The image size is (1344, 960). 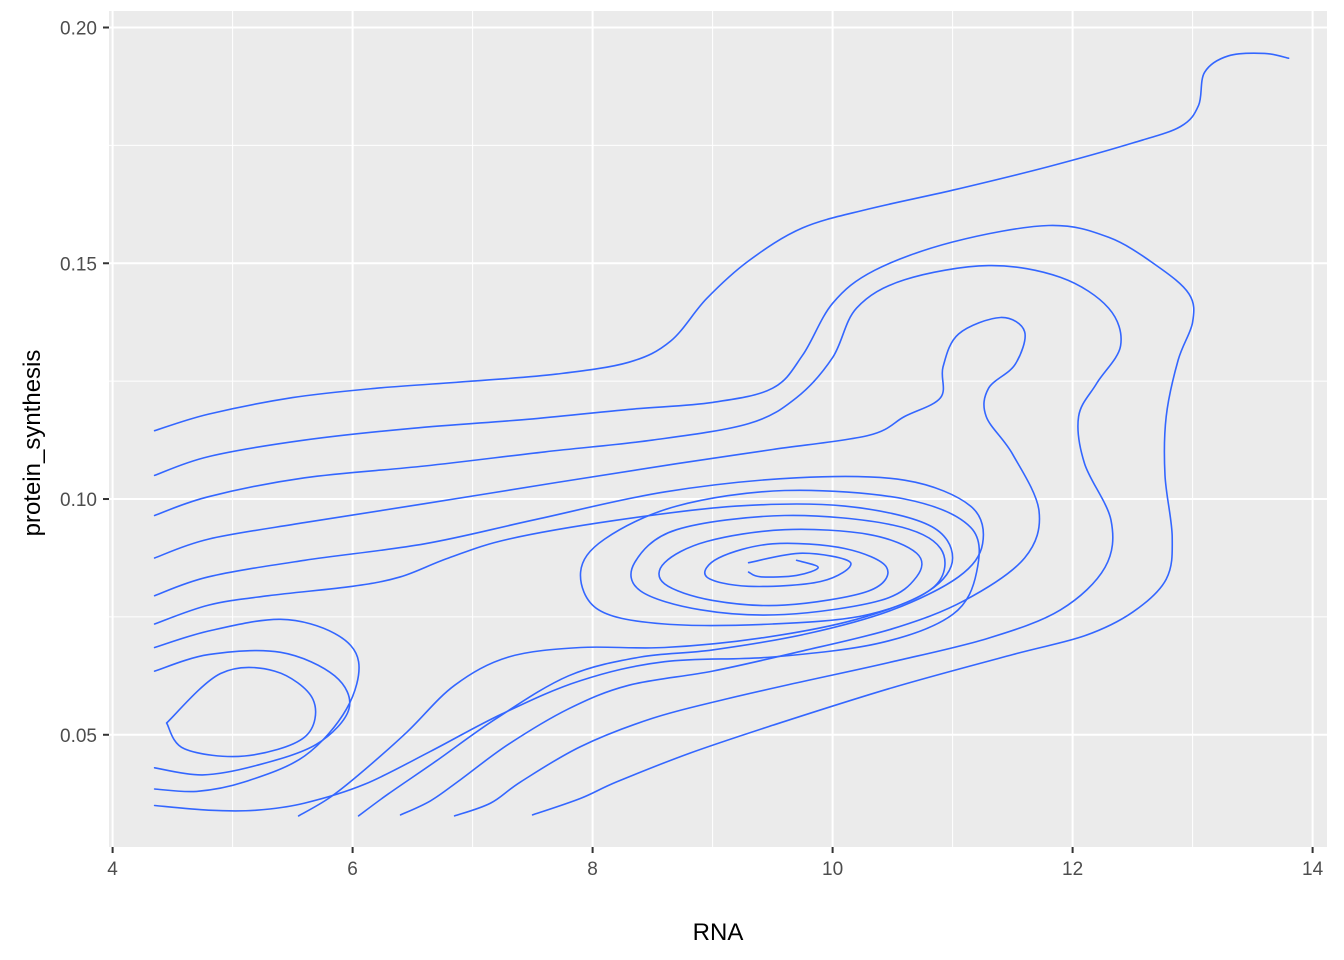 What do you see at coordinates (592, 869) in the screenshot?
I see `x-tick-label: 8` at bounding box center [592, 869].